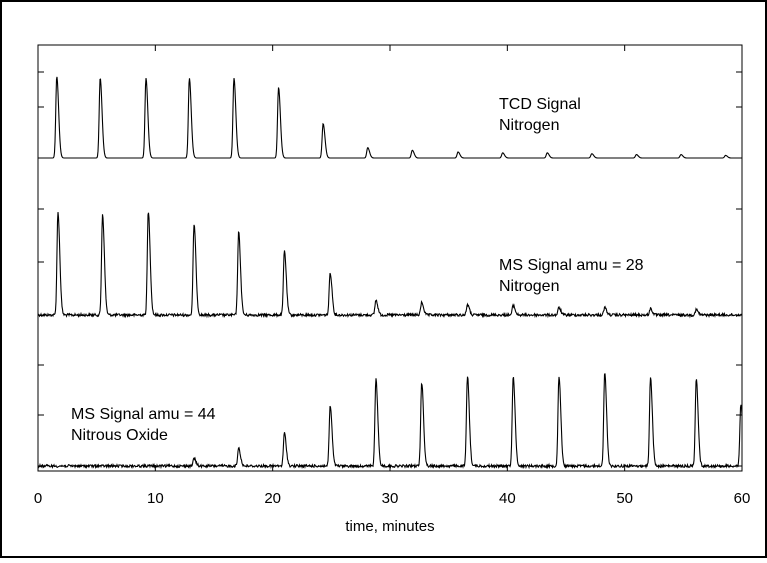  What do you see at coordinates (272, 498) in the screenshot?
I see `x-tick-label: 20` at bounding box center [272, 498].